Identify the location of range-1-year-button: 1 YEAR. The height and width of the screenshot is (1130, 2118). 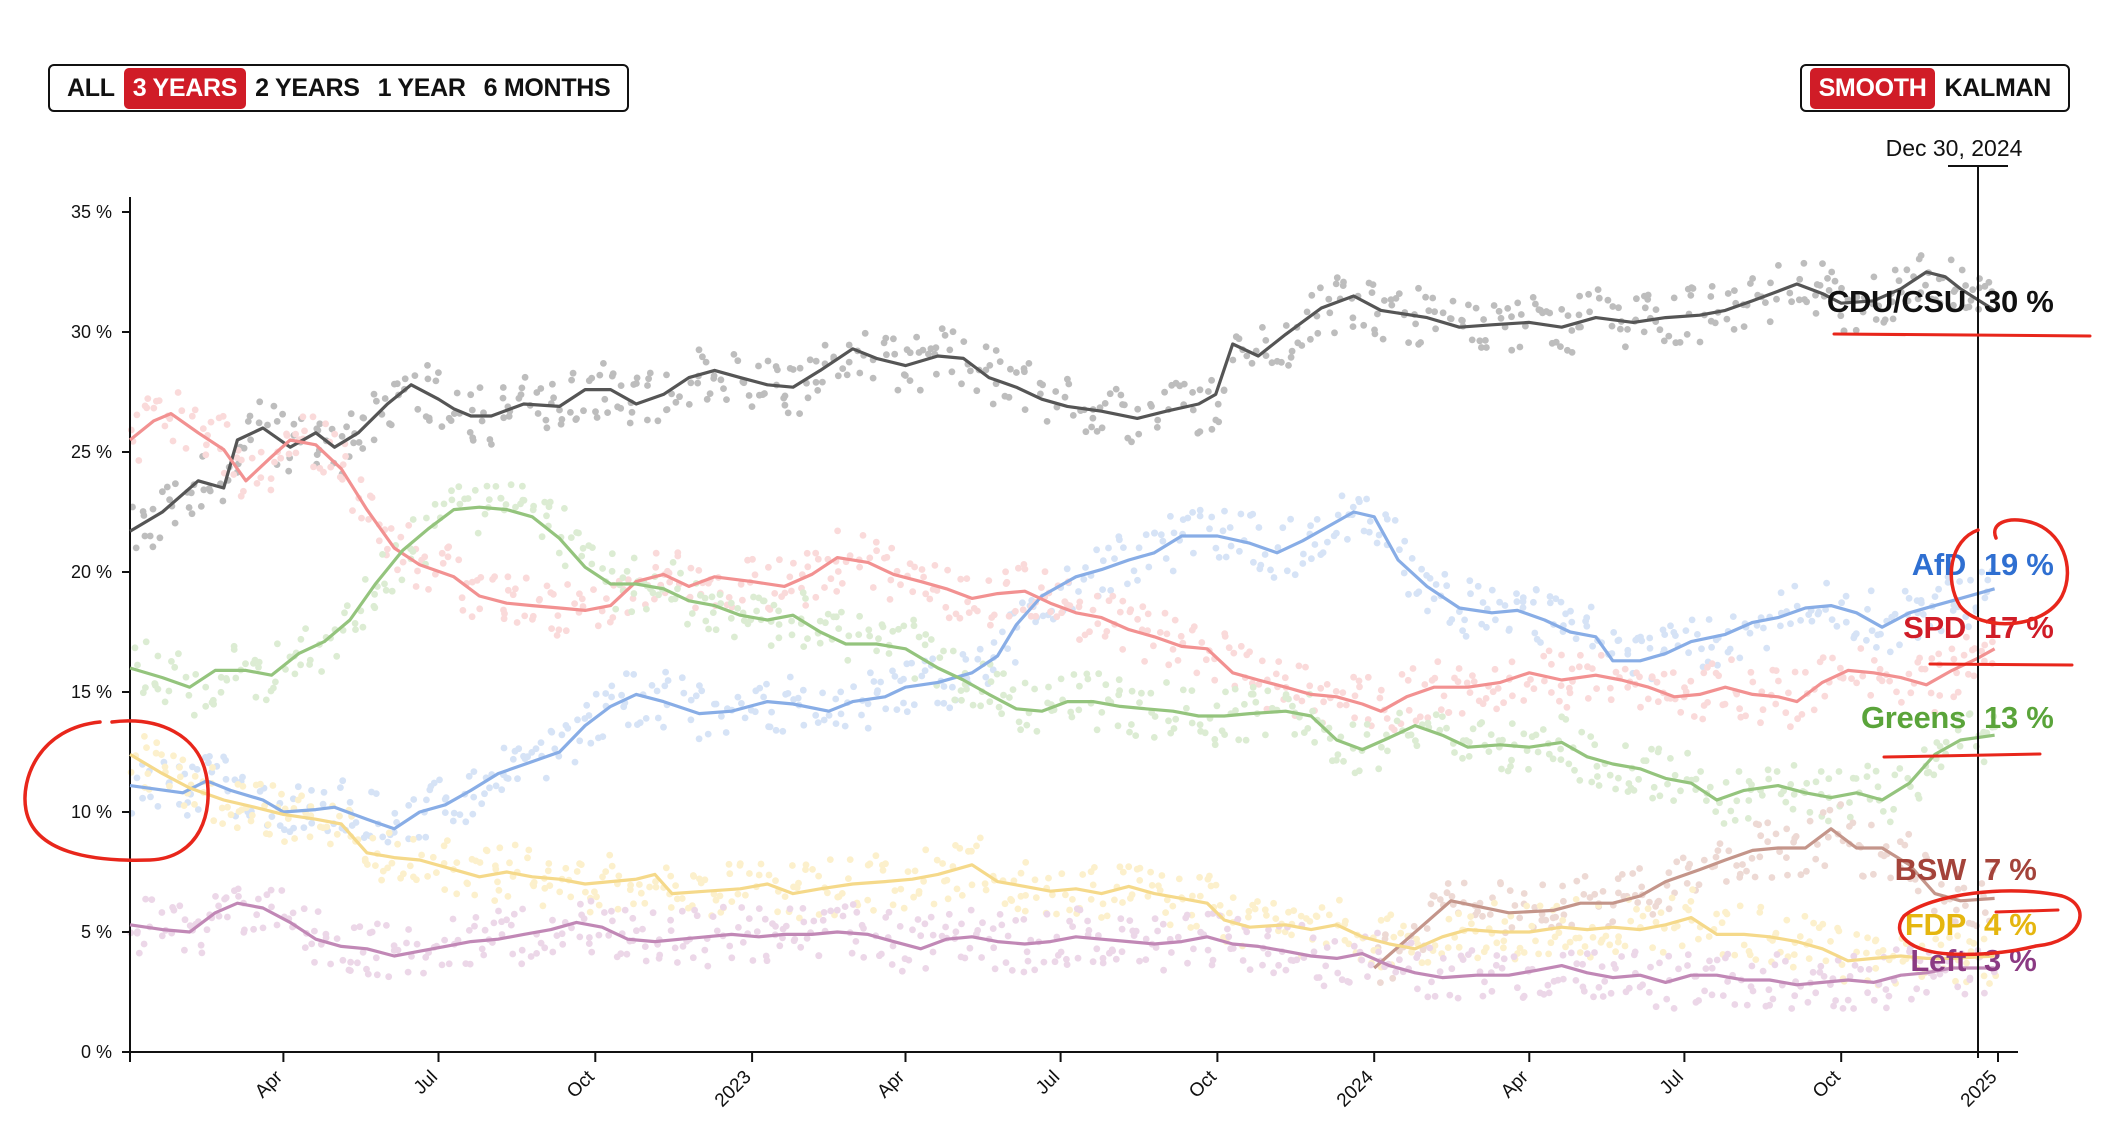
(421, 87).